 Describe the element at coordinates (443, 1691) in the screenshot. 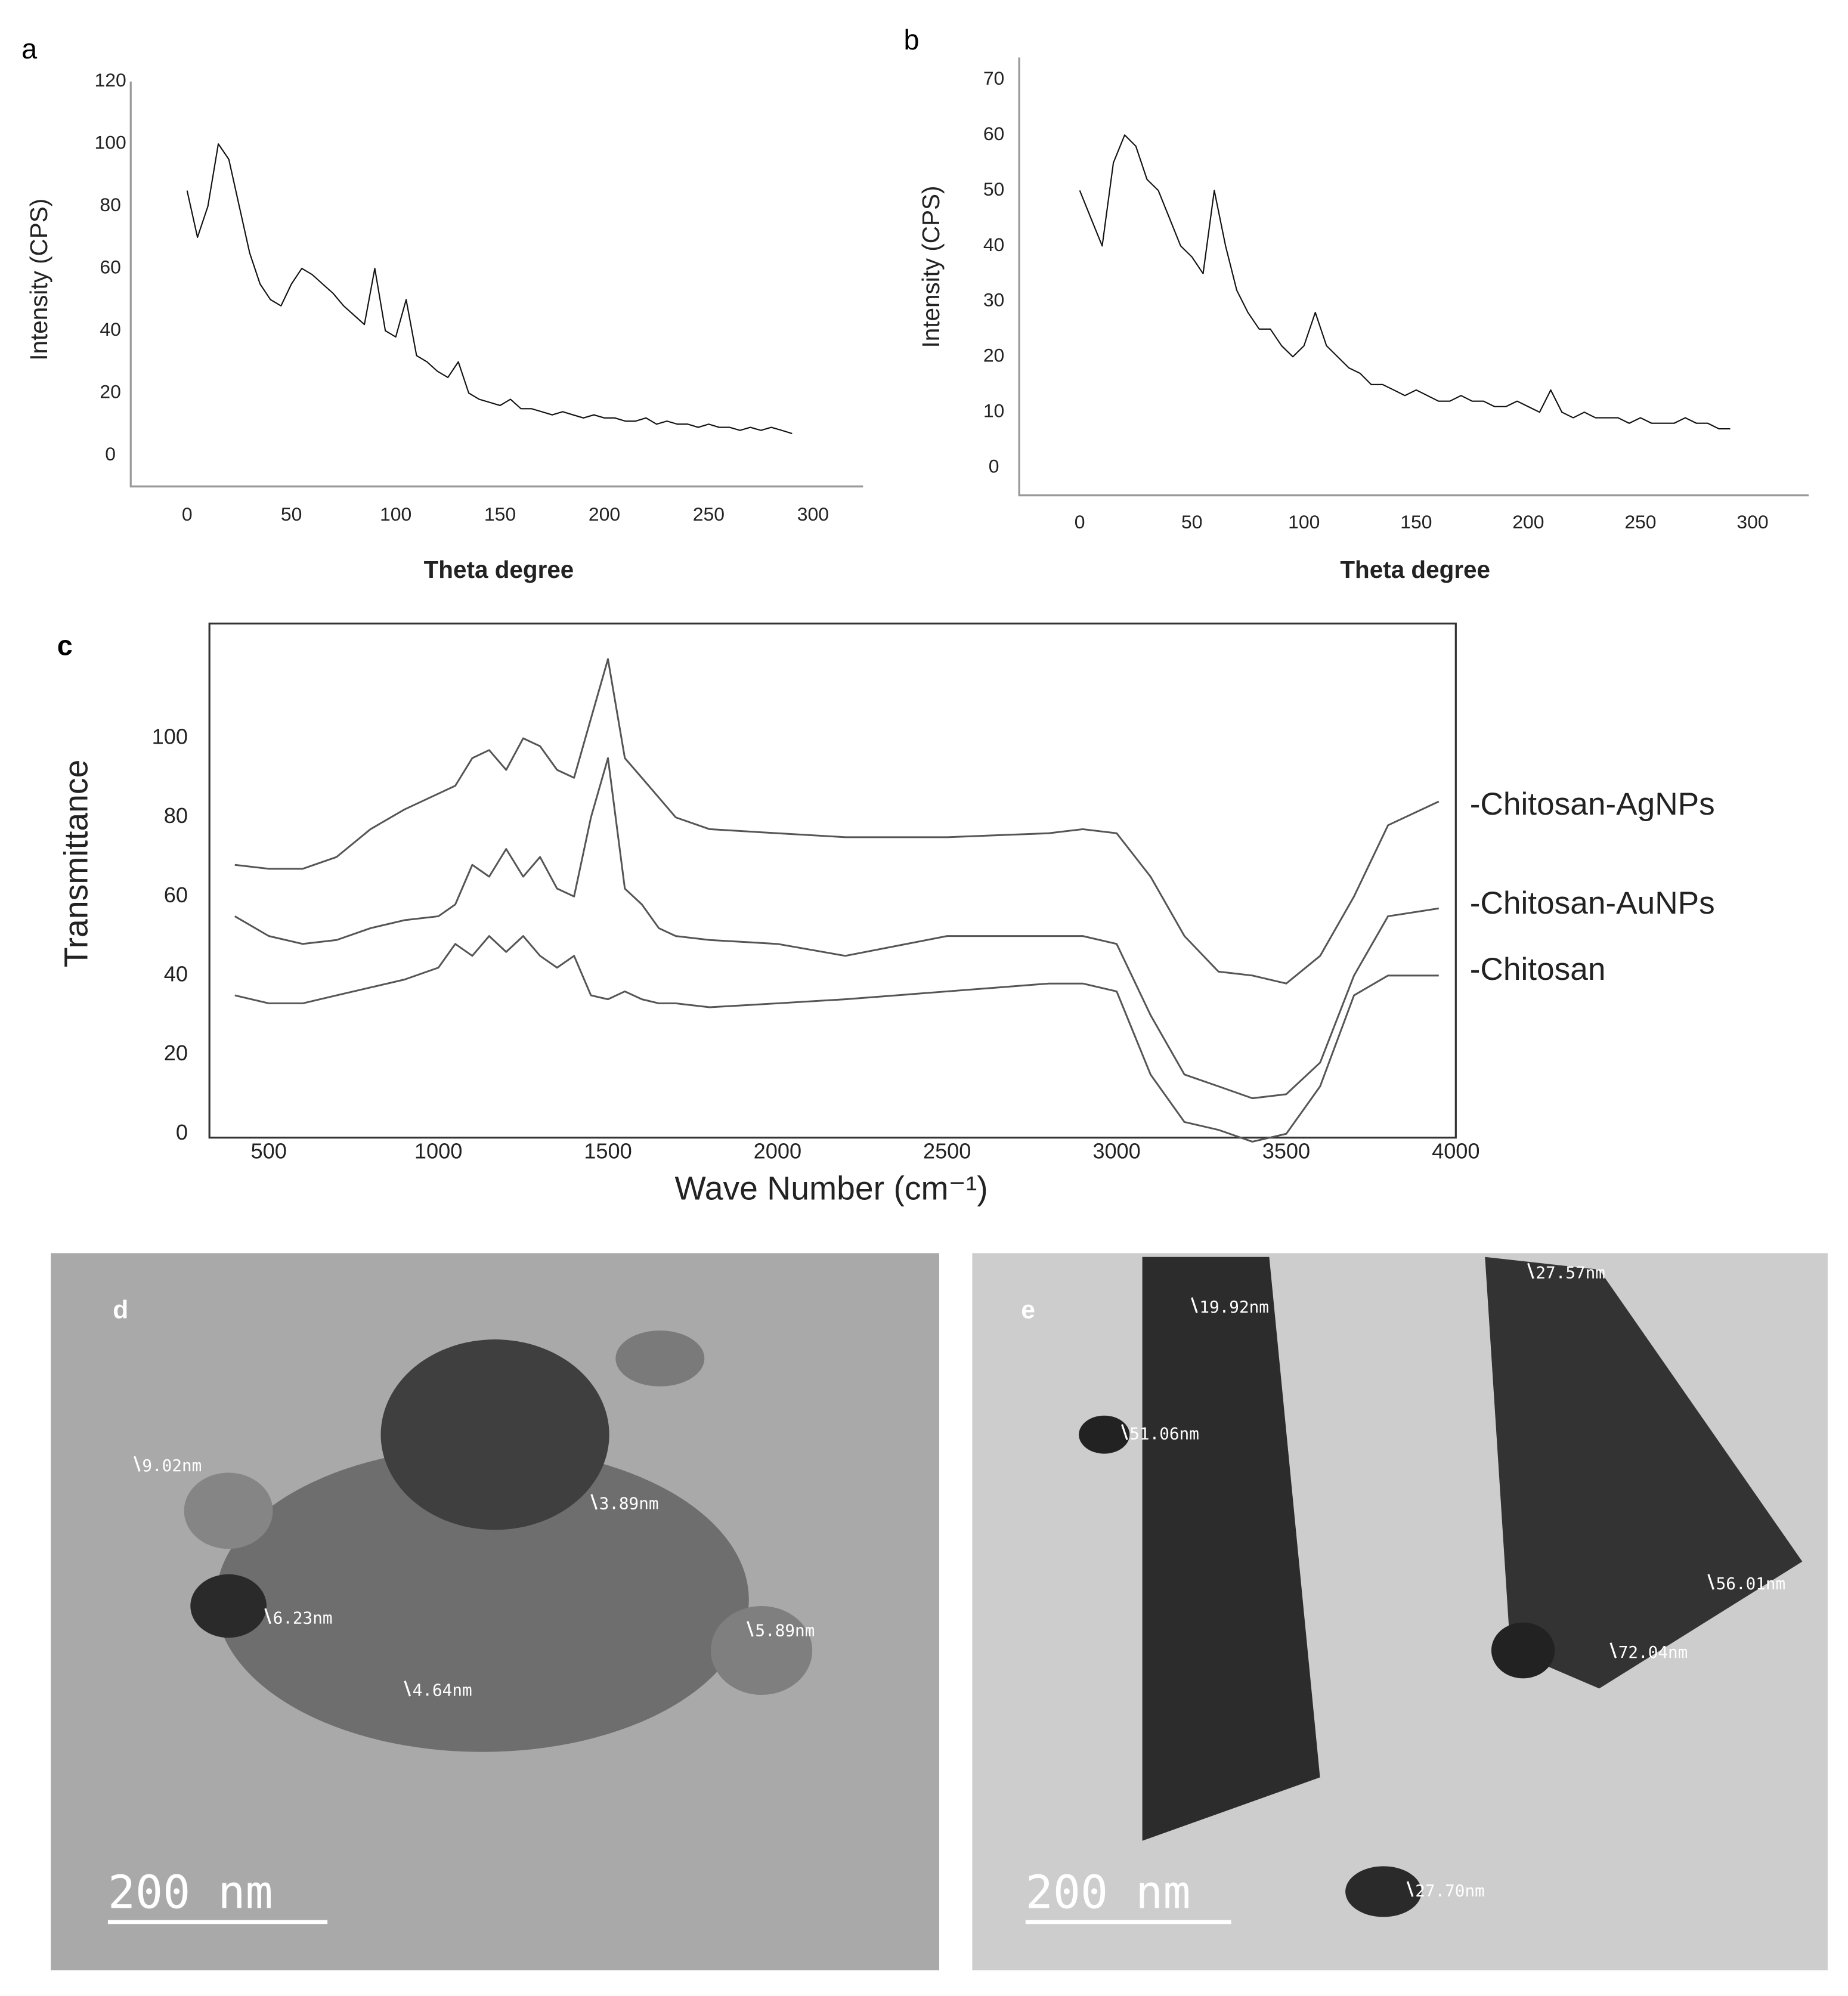

I see `measurement-label: 4.64nm` at that location.